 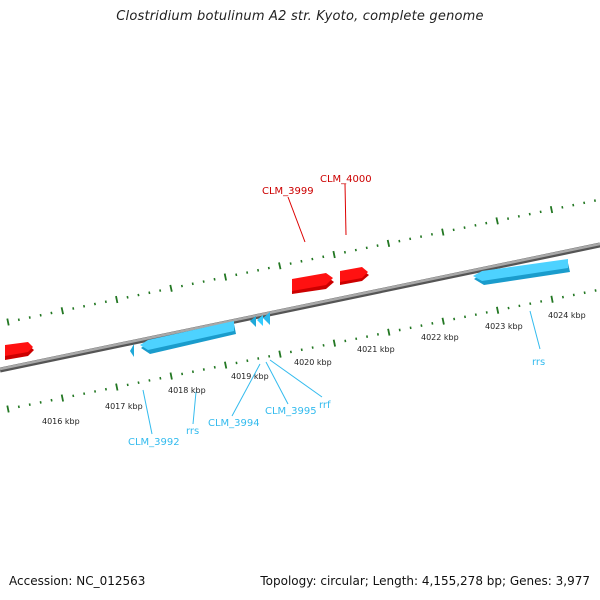 I want to click on gene-label-clm-3999: CLM_3999, so click(x=288, y=191).